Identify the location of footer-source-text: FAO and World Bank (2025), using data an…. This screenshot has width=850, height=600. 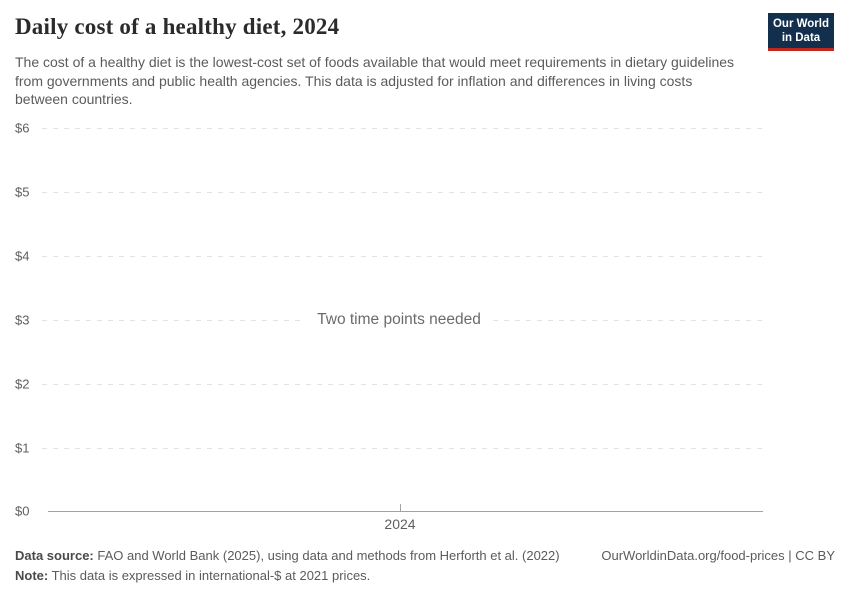
(328, 555).